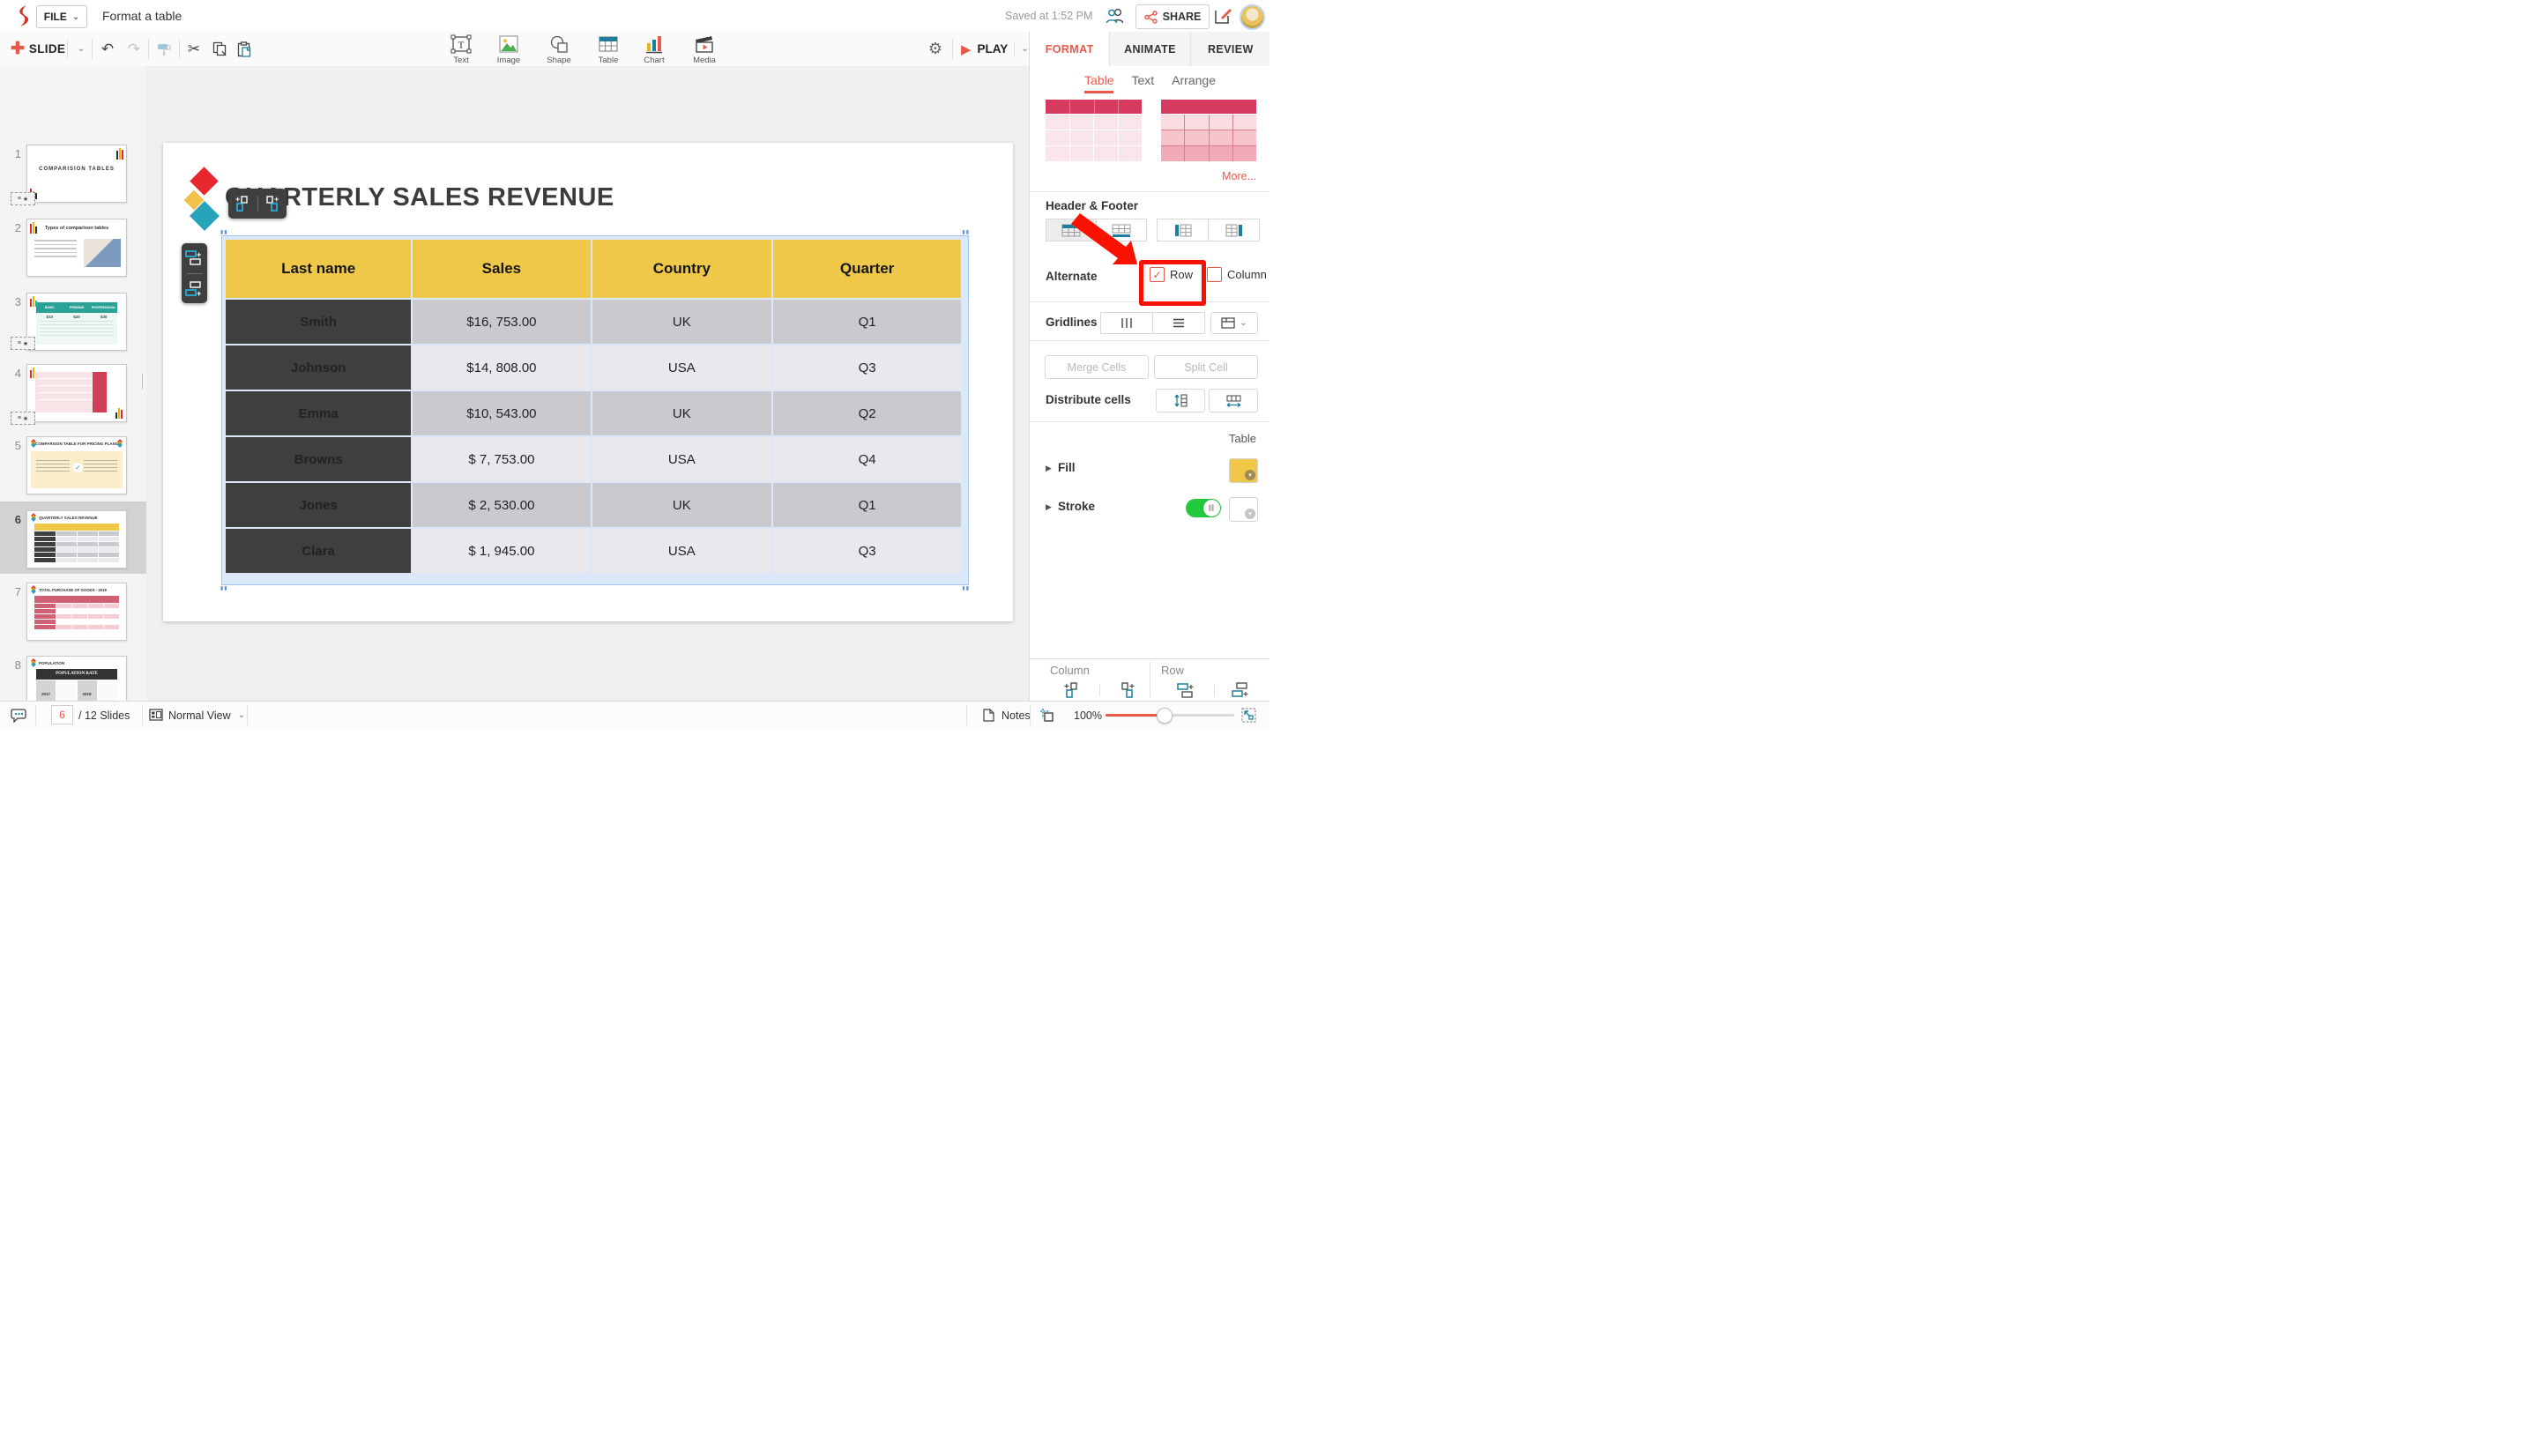 This screenshot has height=1456, width=2539. Describe the element at coordinates (1252, 17) in the screenshot. I see `user-avatar` at that location.